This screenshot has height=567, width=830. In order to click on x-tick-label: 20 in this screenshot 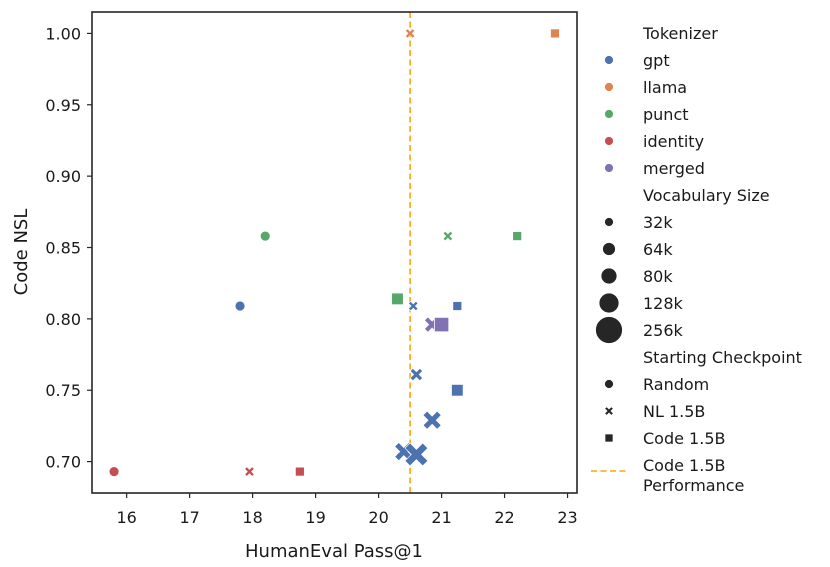, I will do `click(378, 517)`.